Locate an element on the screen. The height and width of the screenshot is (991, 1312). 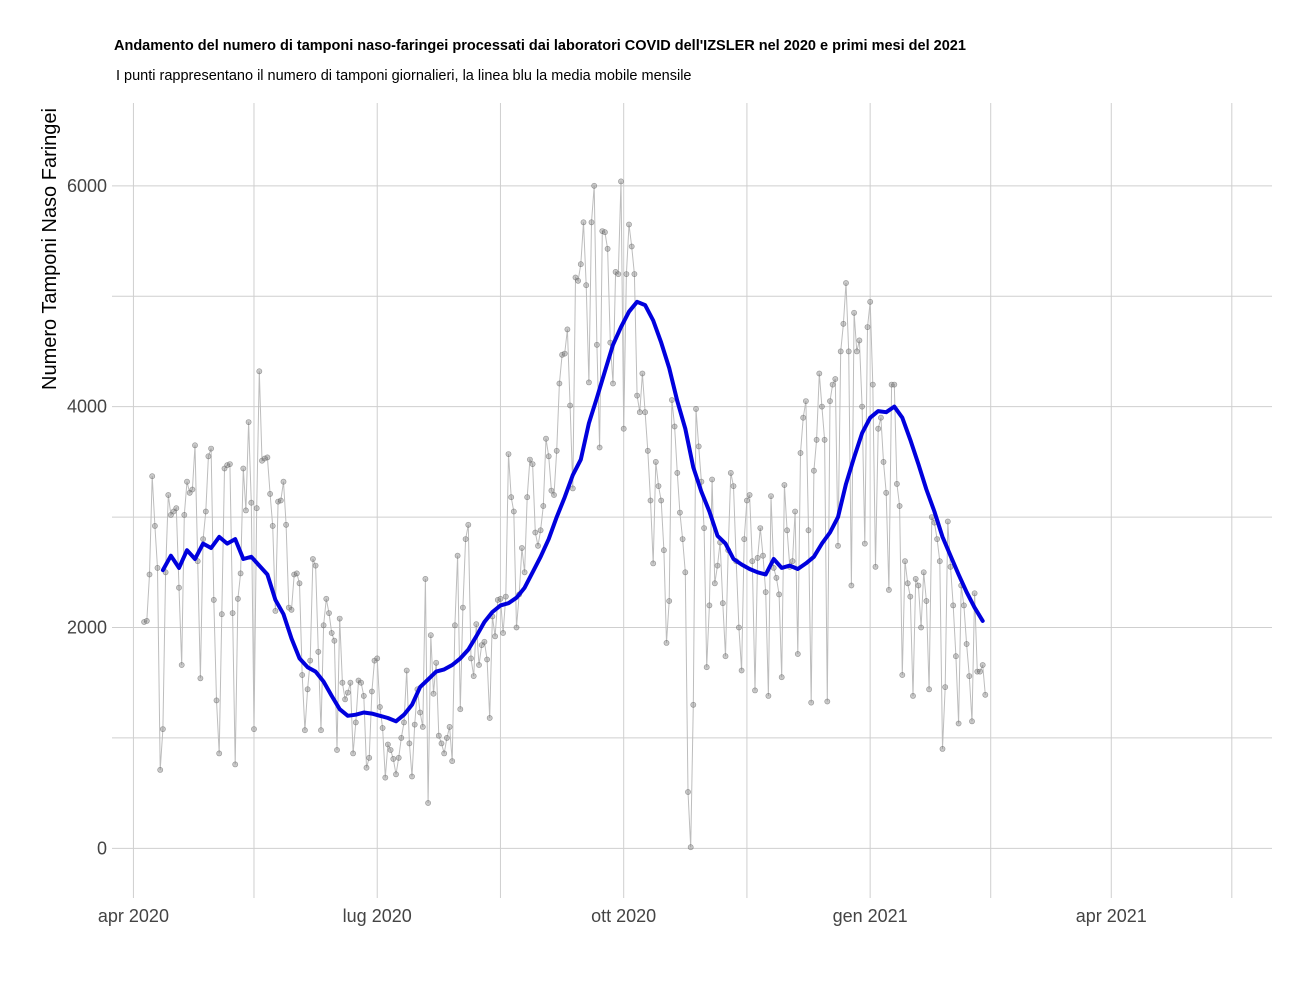
x-tick-label: apr 2021 is located at coordinates (1111, 916).